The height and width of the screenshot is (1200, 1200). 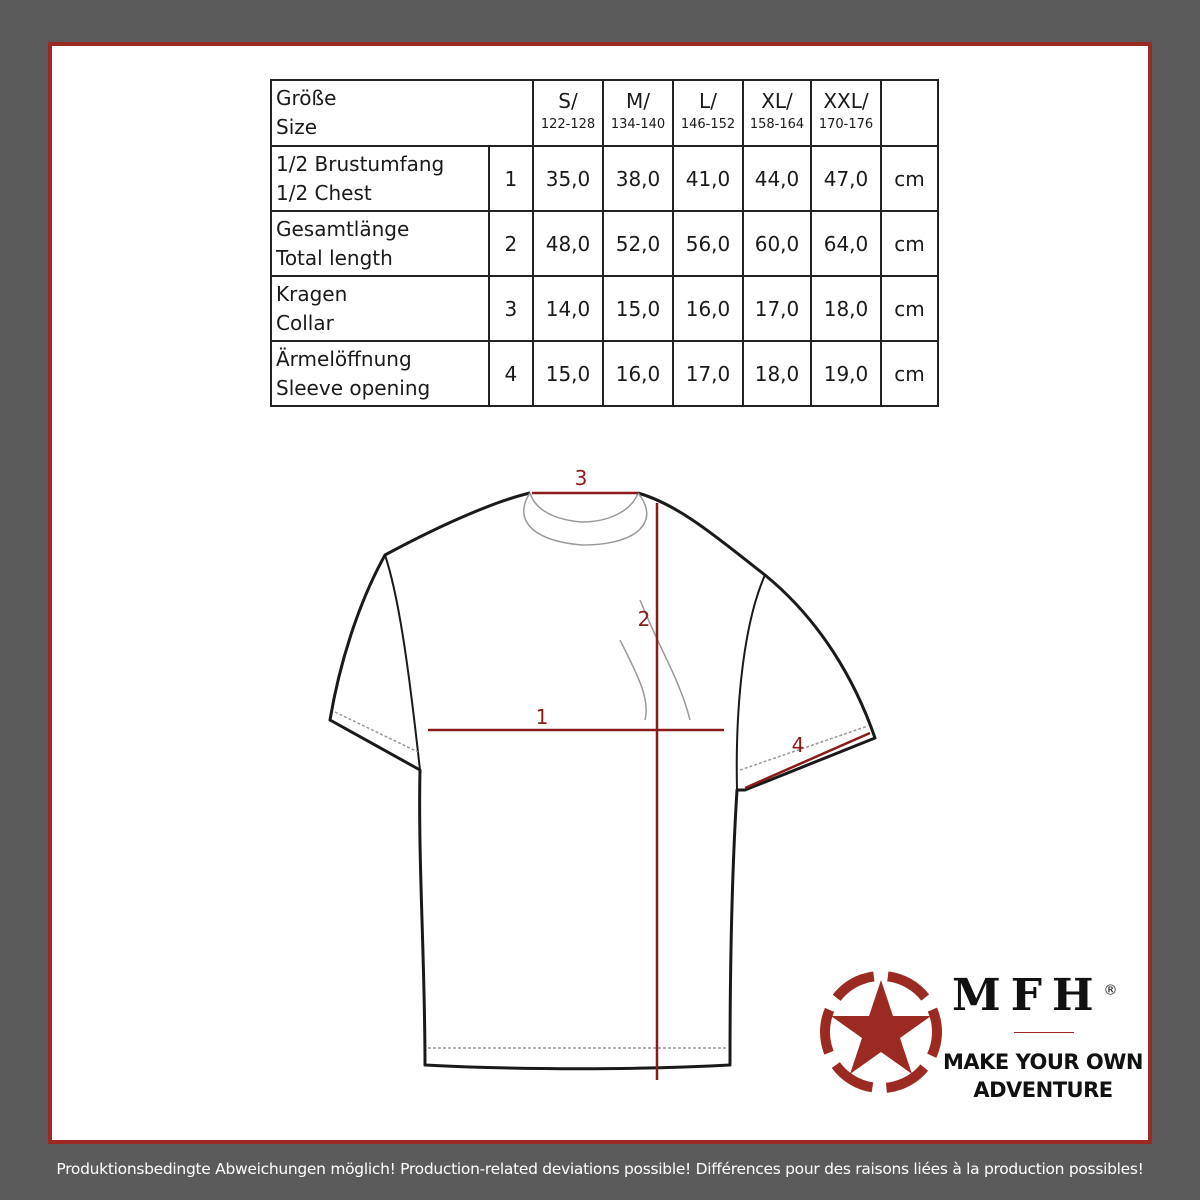 I want to click on row-number: 3, so click(x=511, y=308).